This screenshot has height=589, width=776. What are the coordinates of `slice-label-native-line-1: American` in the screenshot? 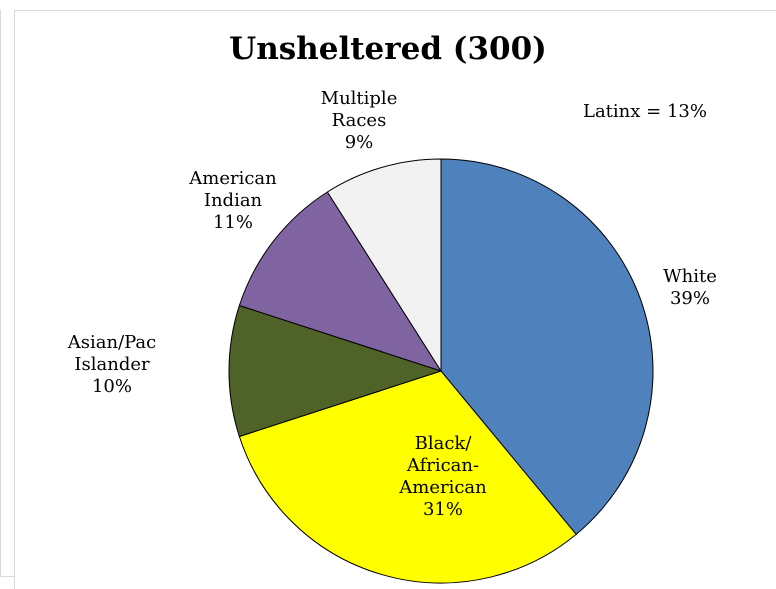 It's located at (233, 178).